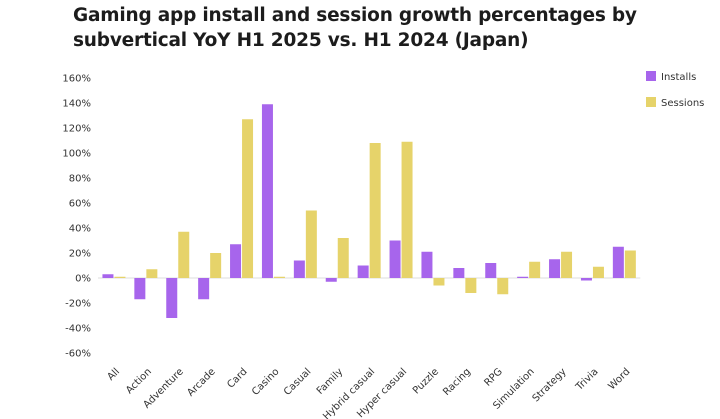 This screenshot has width=720, height=419. Describe the element at coordinates (586, 279) in the screenshot. I see `bar-installs-trivia` at that location.